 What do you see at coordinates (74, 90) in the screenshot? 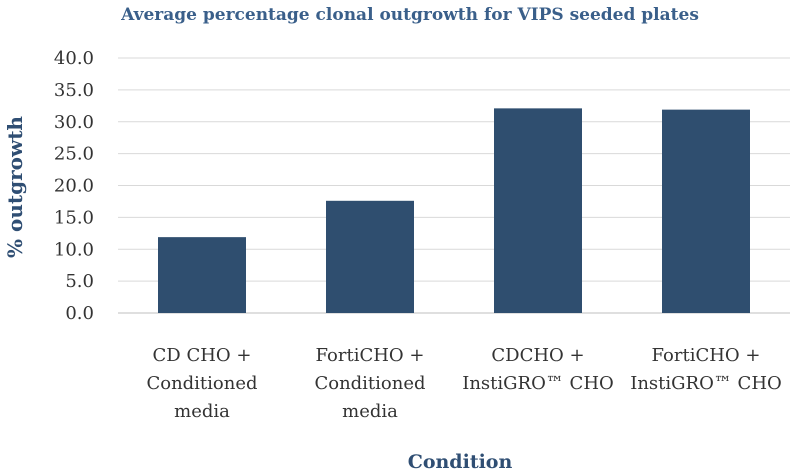
I see `y-tick-label: 35.0` at bounding box center [74, 90].